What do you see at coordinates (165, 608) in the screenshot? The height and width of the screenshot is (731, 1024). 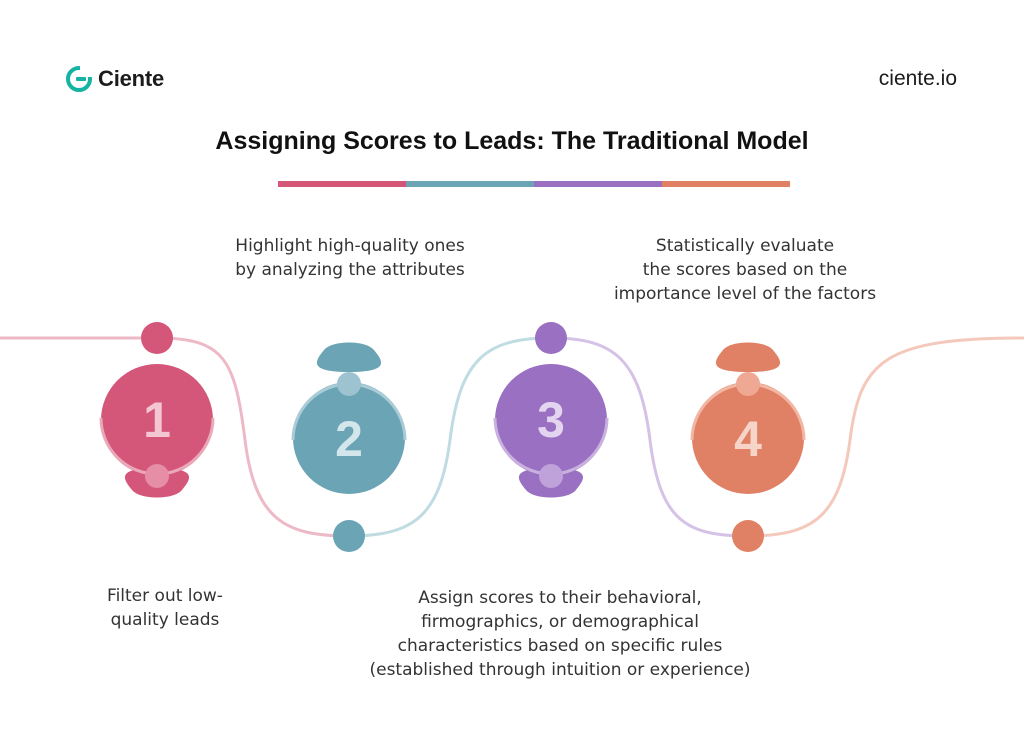 I see `step-1-caption: Filter out low- quality leads` at bounding box center [165, 608].